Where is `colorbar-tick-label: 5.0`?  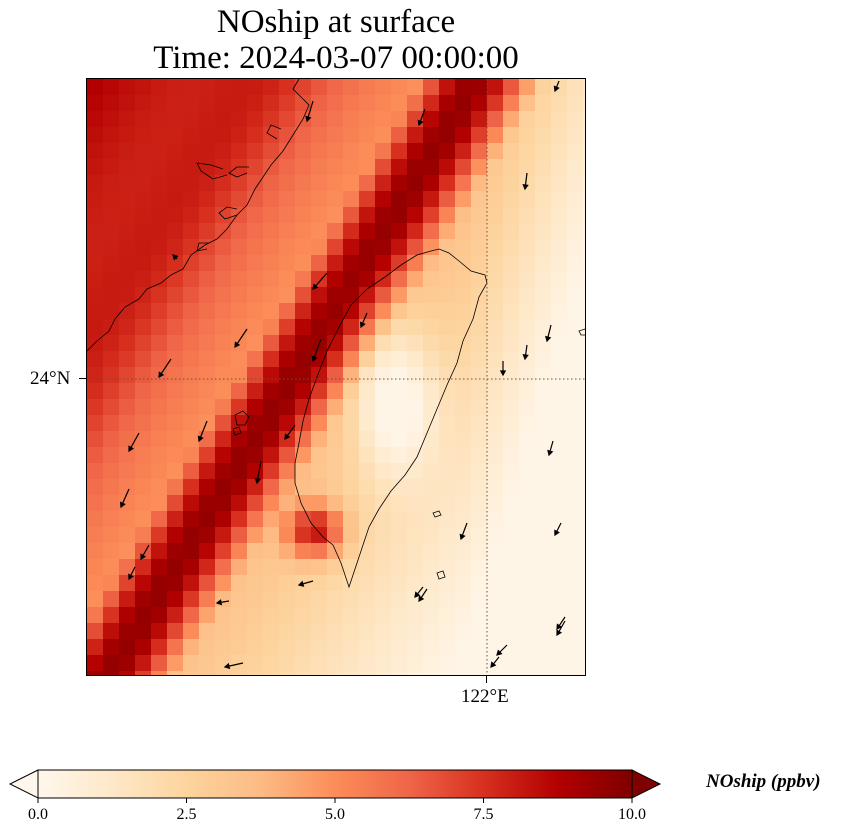 colorbar-tick-label: 5.0 is located at coordinates (335, 814).